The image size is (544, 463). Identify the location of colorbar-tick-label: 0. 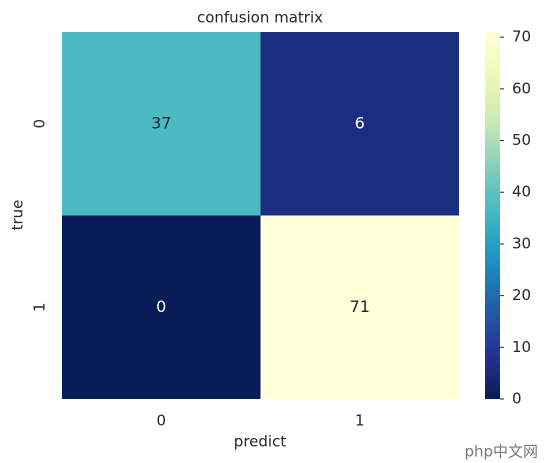
(517, 399).